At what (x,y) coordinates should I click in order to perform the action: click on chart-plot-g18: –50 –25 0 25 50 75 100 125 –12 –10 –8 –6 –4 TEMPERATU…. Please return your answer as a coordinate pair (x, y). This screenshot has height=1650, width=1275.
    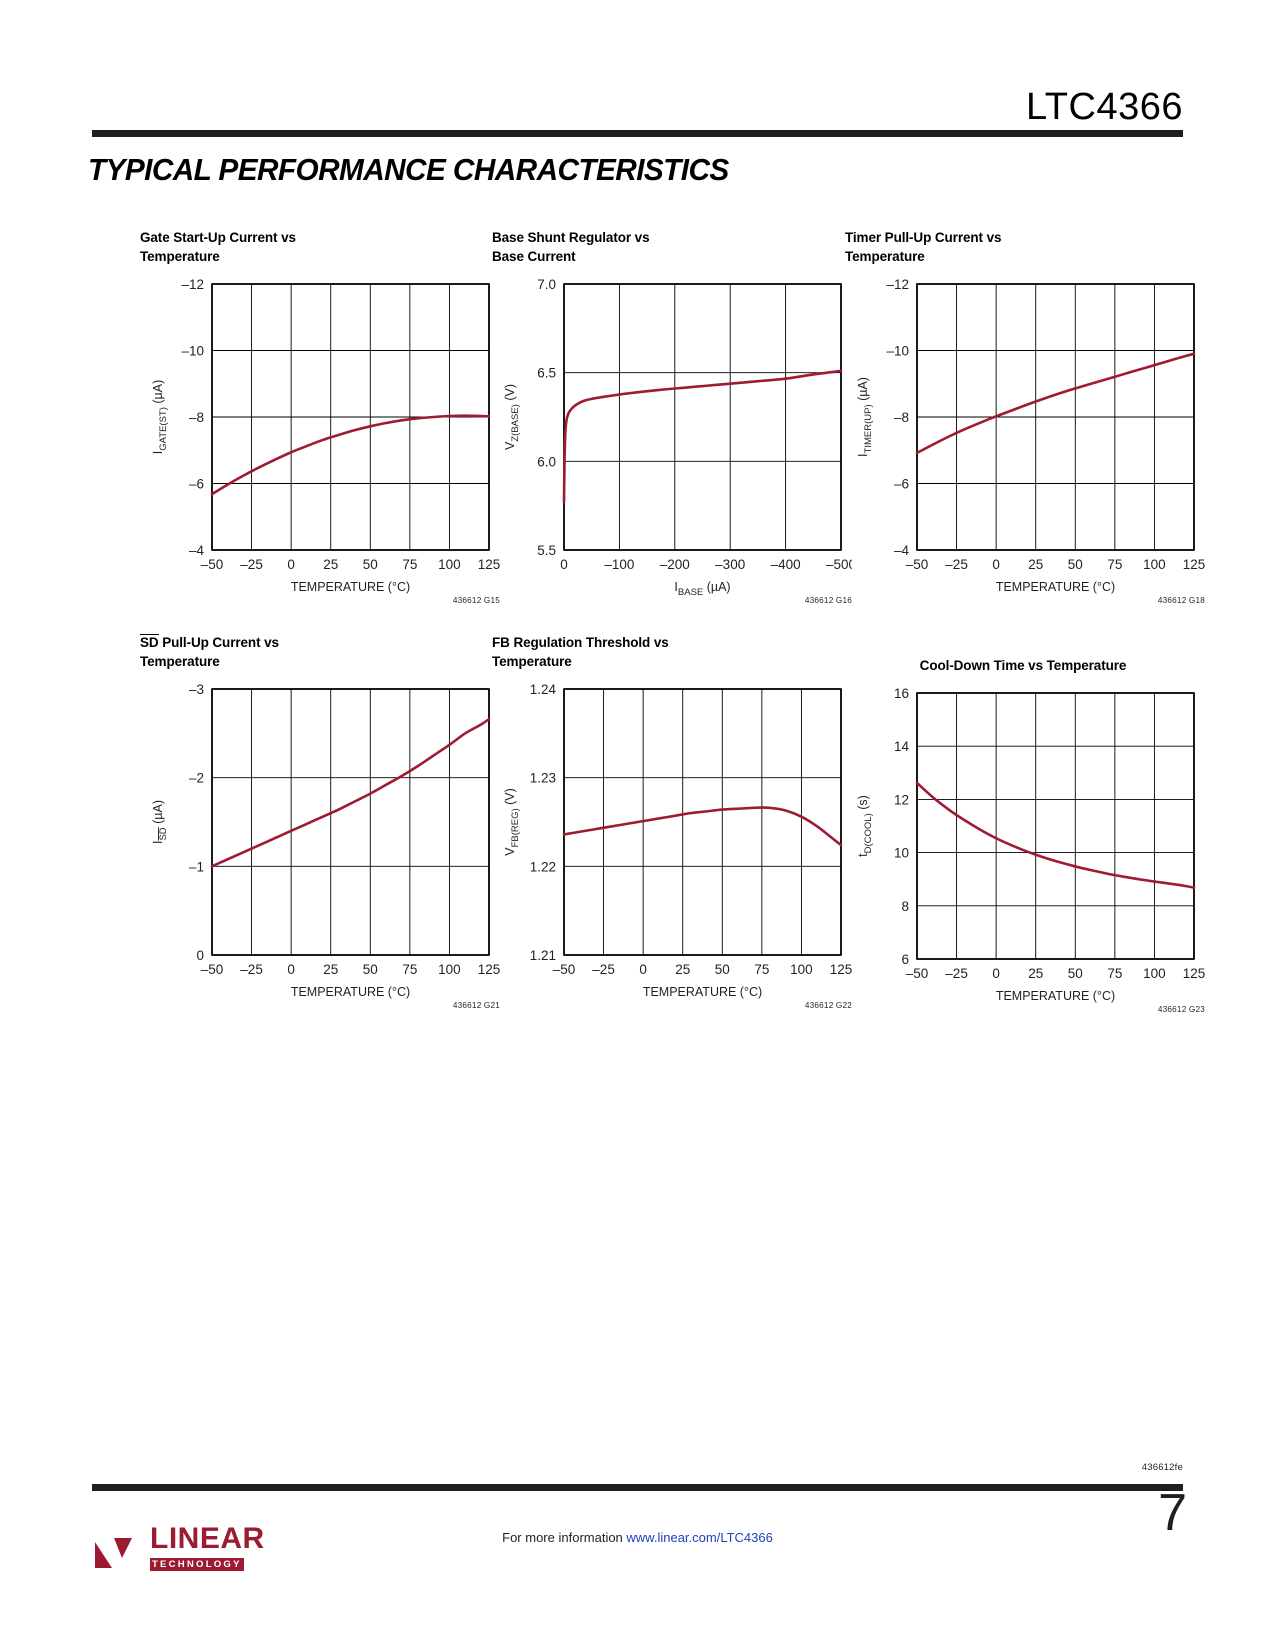
    Looking at the image, I should click on (1030, 435).